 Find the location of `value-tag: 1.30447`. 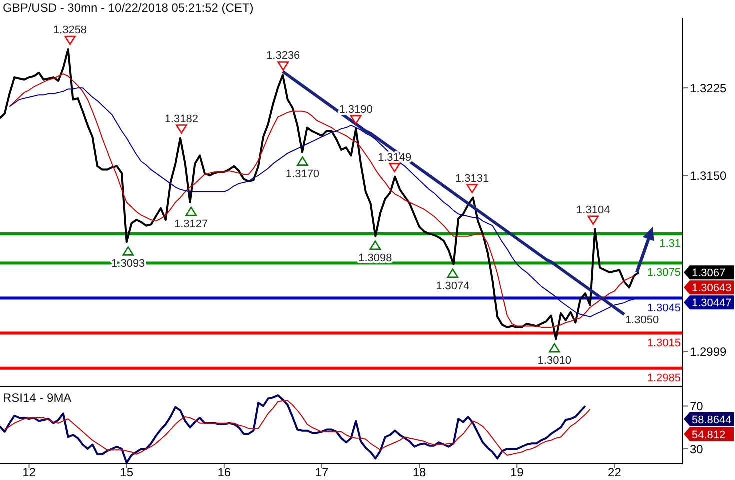

value-tag: 1.30447 is located at coordinates (709, 303).